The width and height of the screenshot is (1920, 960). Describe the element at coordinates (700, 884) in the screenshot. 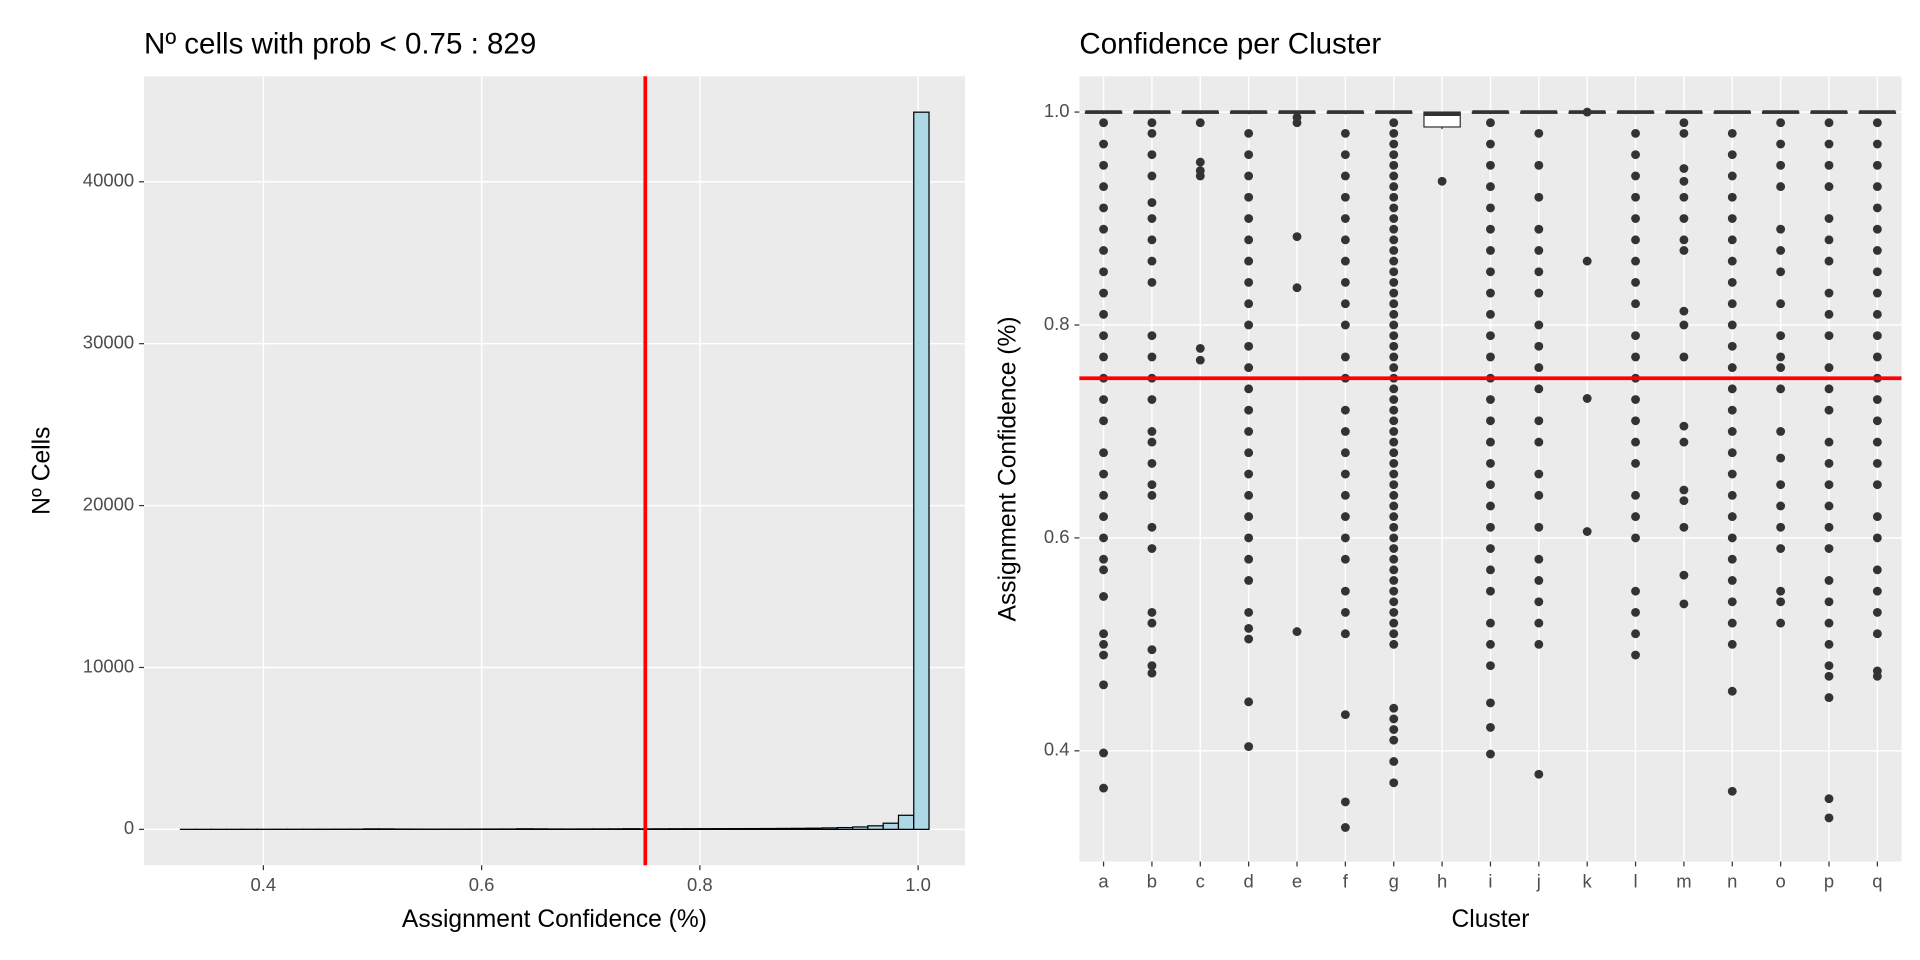

I see `x-tick-label: 0.8` at that location.